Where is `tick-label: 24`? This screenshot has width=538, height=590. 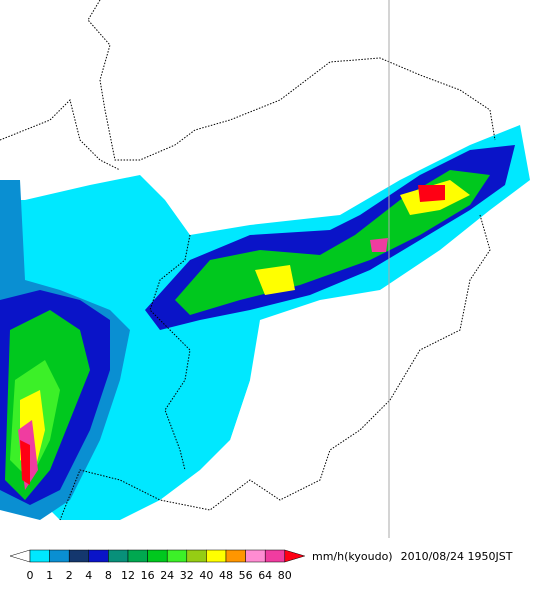
tick-label: 24 is located at coordinates (167, 575).